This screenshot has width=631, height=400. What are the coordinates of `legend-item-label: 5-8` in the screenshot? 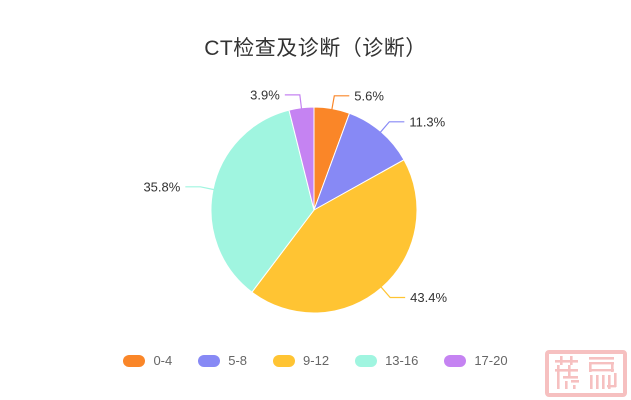 It's located at (238, 360).